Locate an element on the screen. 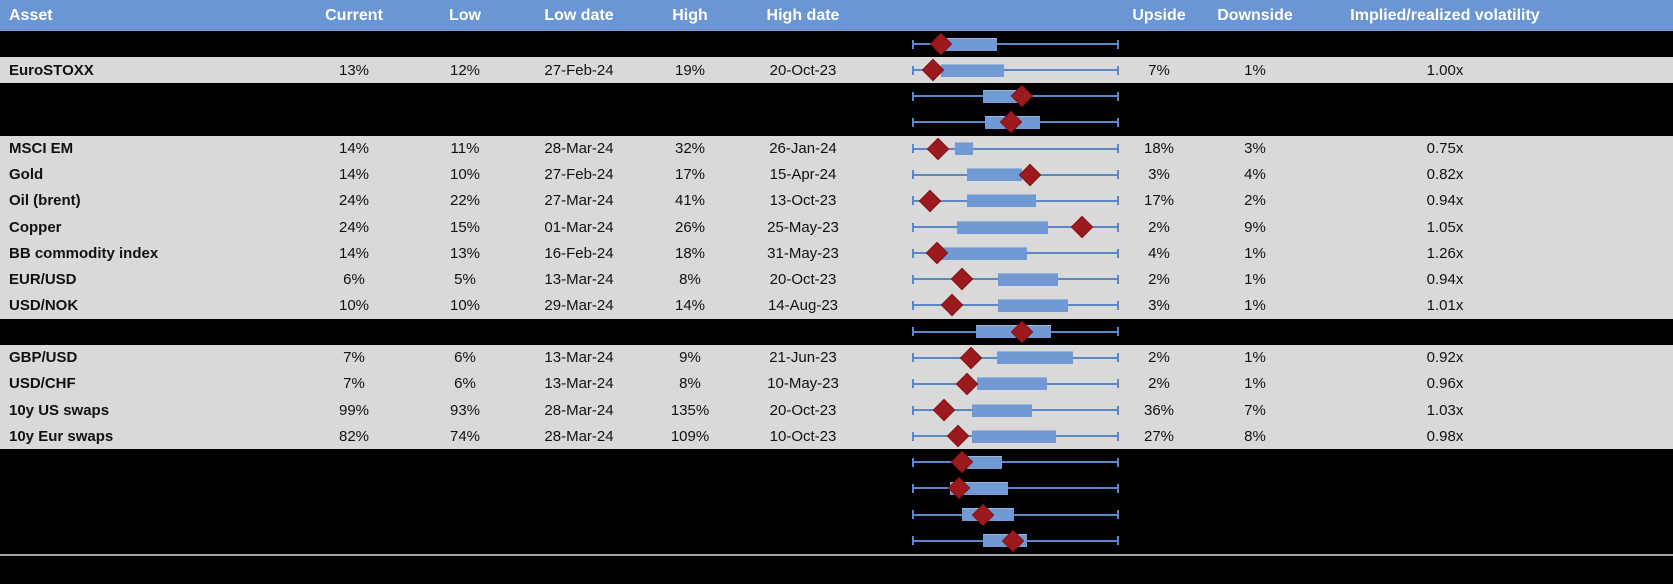 The height and width of the screenshot is (584, 1673). cell-asset: USD/NOK is located at coordinates (44, 305).